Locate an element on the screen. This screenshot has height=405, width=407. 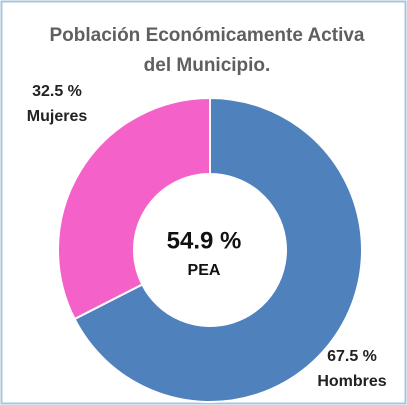
category-label: Hombres is located at coordinates (351, 381).